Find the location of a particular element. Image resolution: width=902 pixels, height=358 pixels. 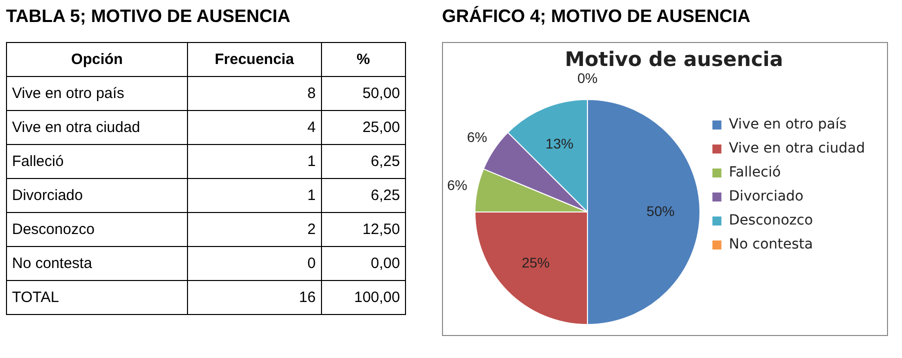

legend-label: Vive en otra ciudad is located at coordinates (797, 148).